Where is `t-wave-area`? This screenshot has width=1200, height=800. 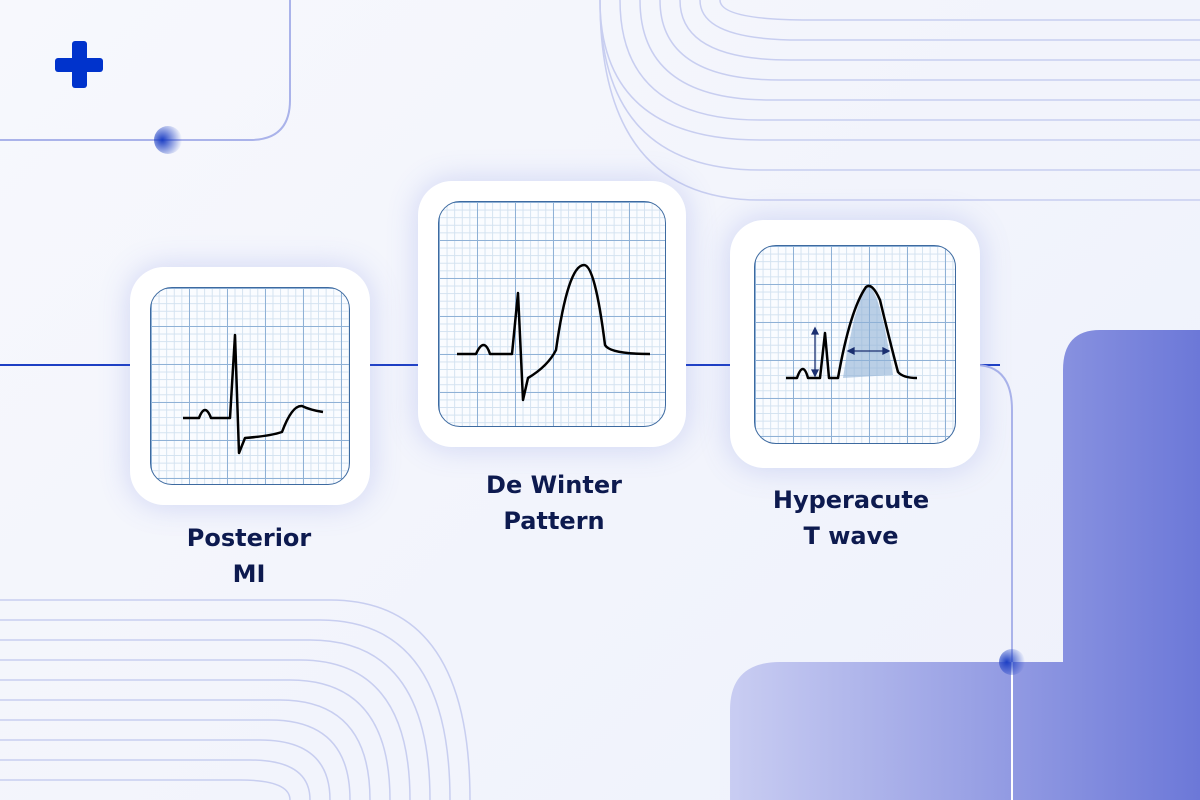
t-wave-area is located at coordinates (868, 331).